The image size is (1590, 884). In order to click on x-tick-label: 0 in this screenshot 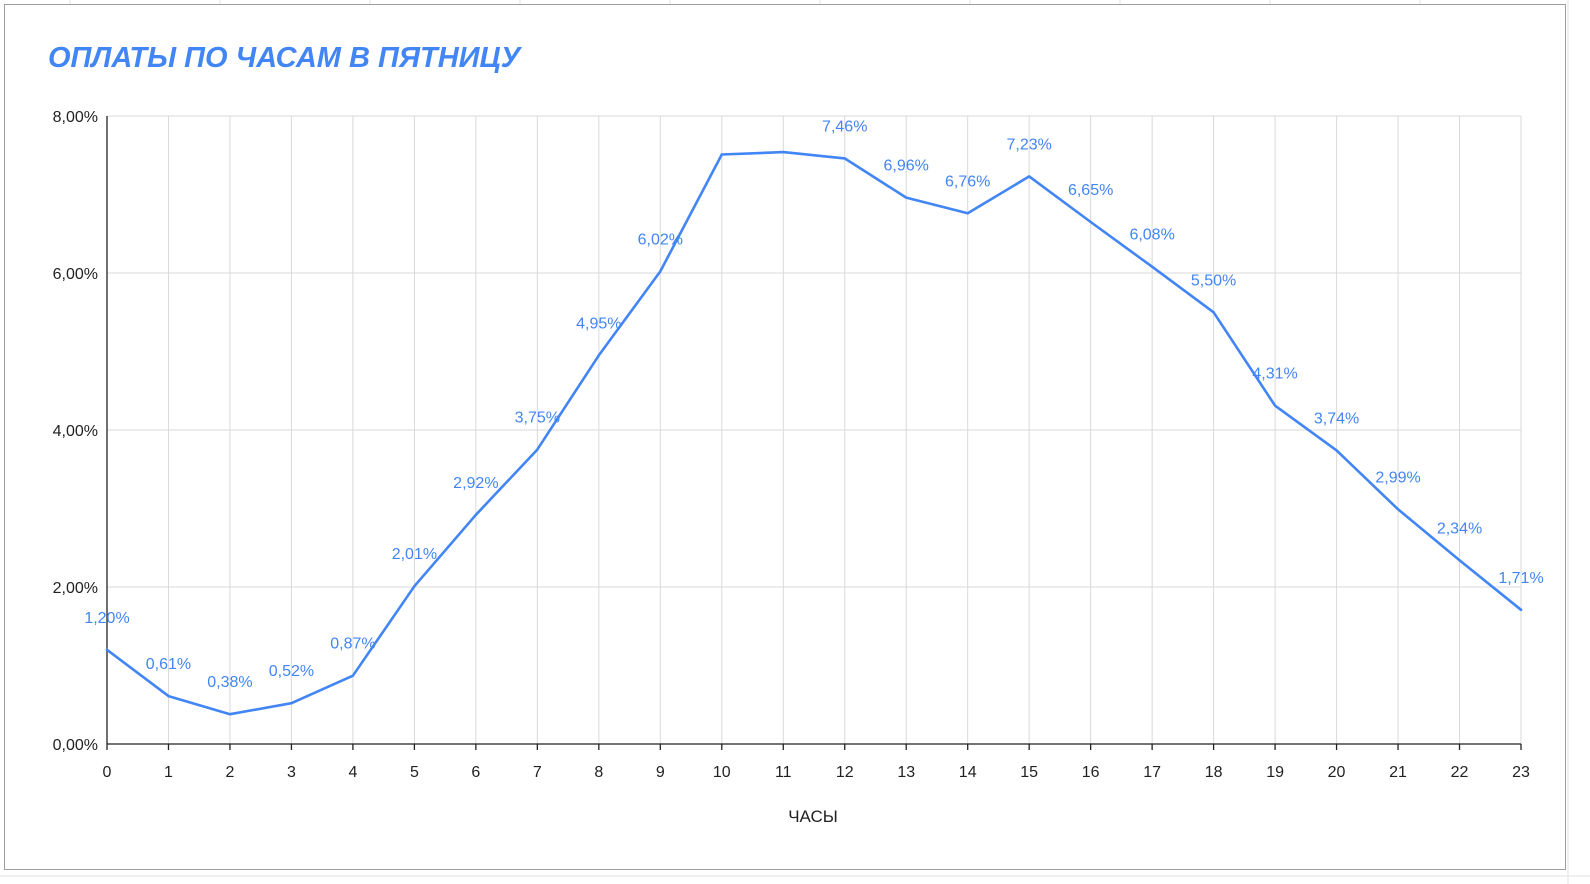, I will do `click(107, 772)`.